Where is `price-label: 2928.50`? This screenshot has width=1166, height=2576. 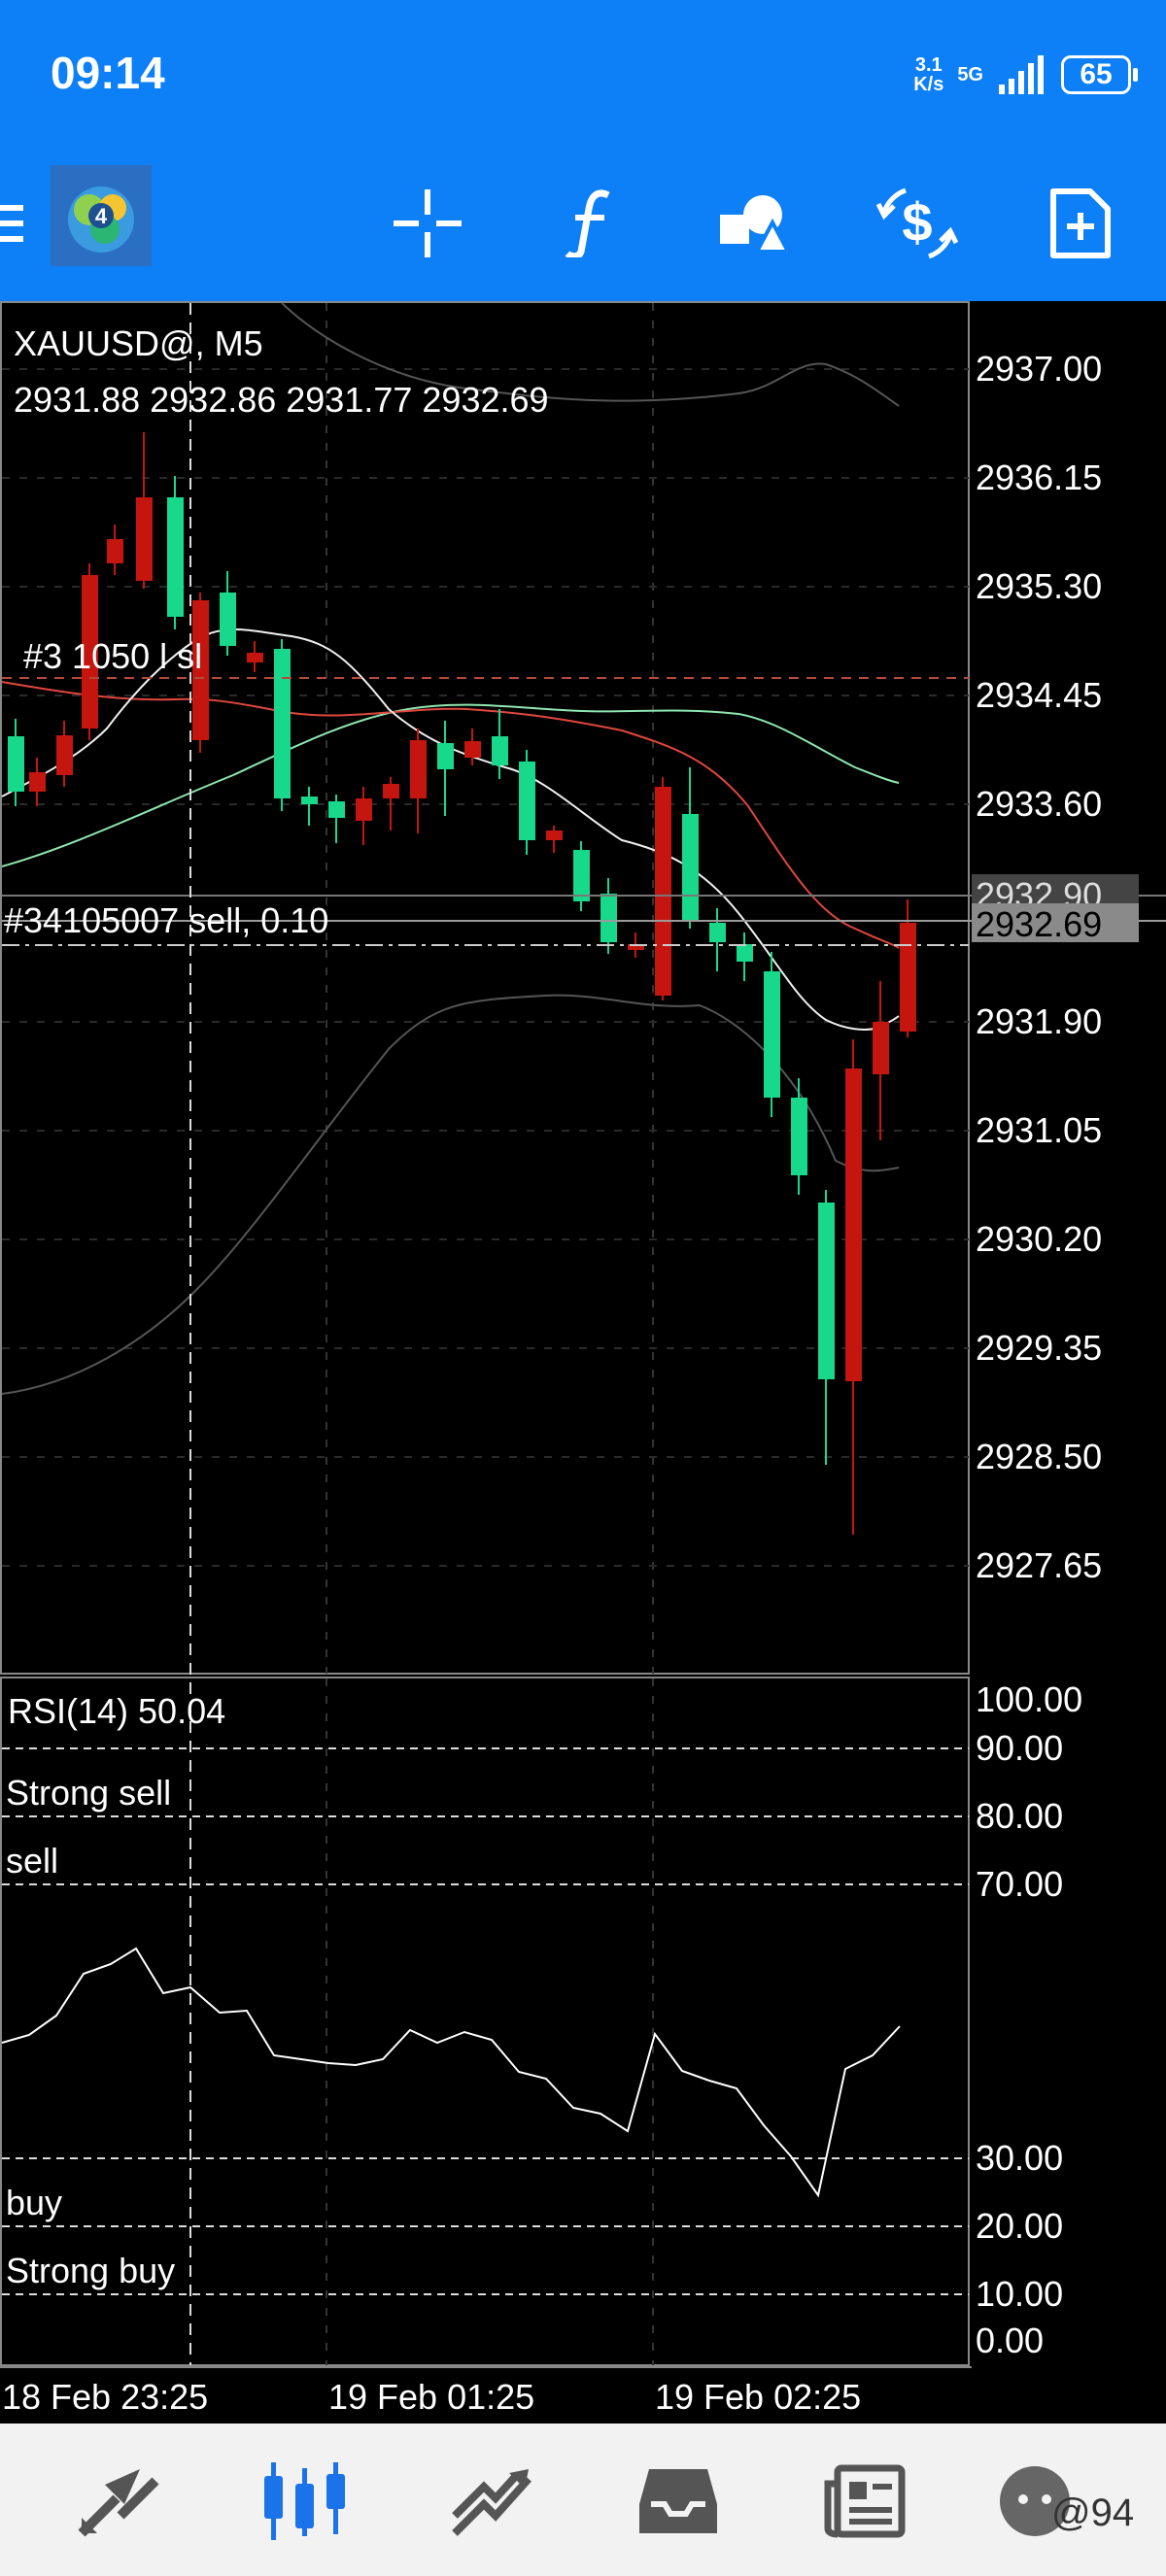
price-label: 2928.50 is located at coordinates (1039, 1456).